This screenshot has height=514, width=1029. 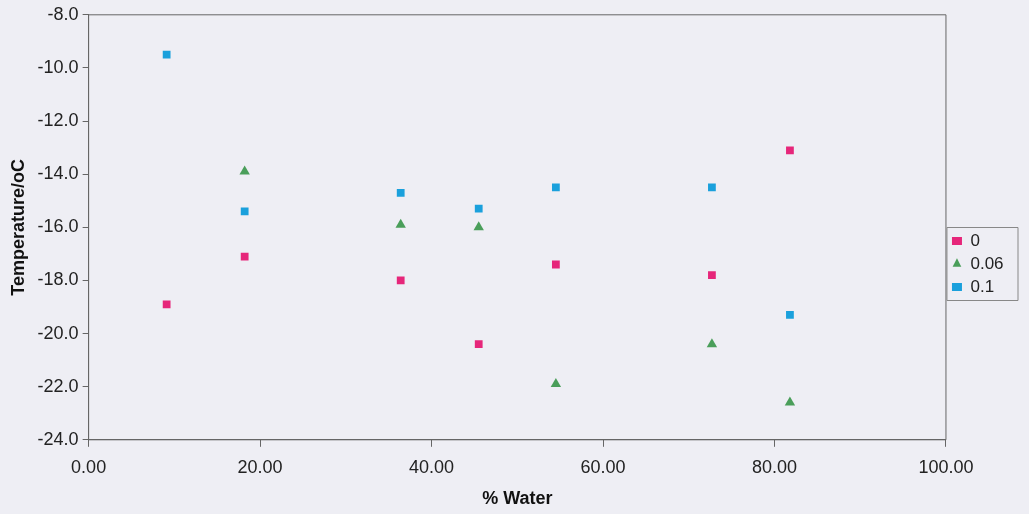 What do you see at coordinates (58, 173) in the screenshot?
I see `y-tick-label: -14.0` at bounding box center [58, 173].